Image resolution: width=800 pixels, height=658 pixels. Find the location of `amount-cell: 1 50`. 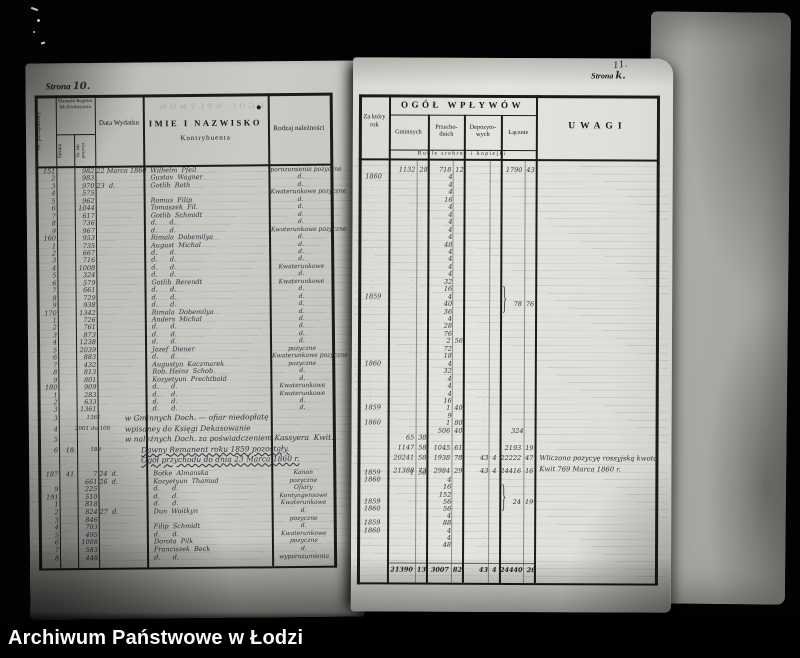

amount-cell: 1 50 is located at coordinates (418, 472).